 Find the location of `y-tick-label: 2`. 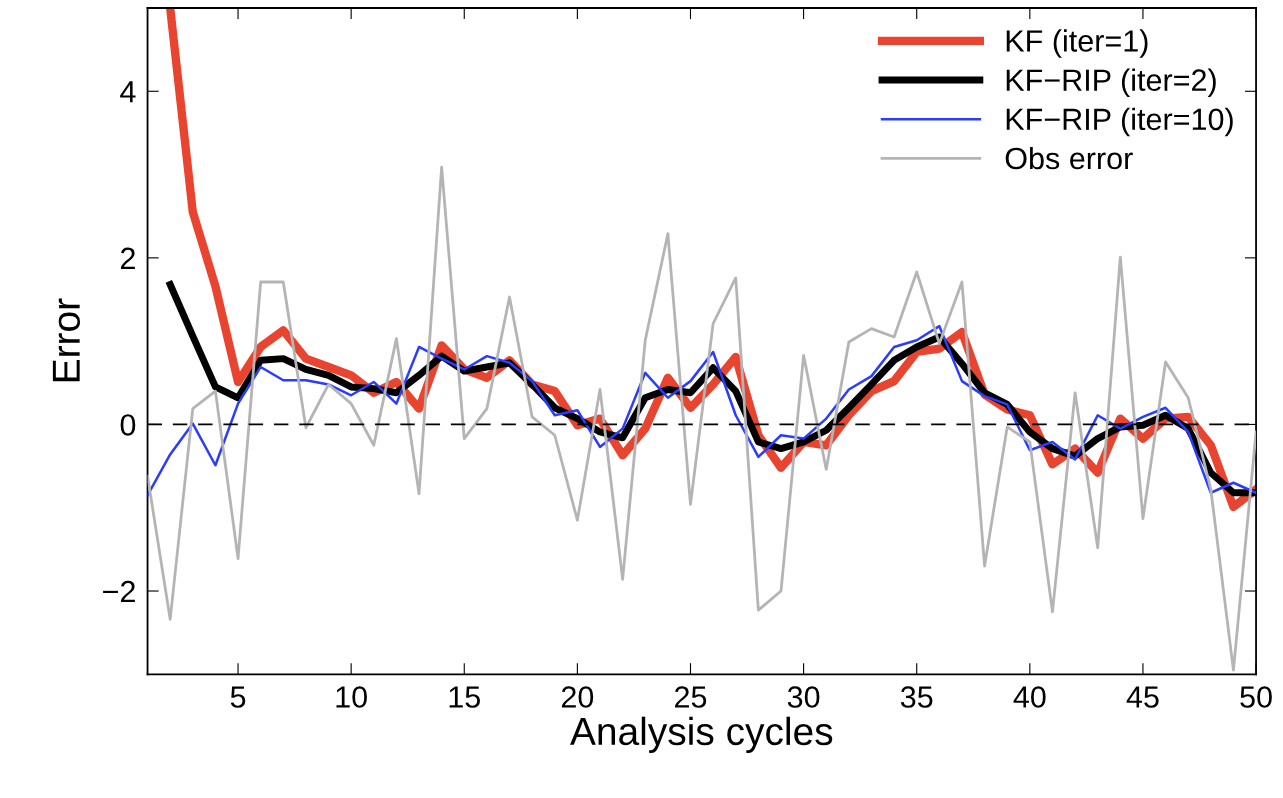

y-tick-label: 2 is located at coordinates (127, 258).